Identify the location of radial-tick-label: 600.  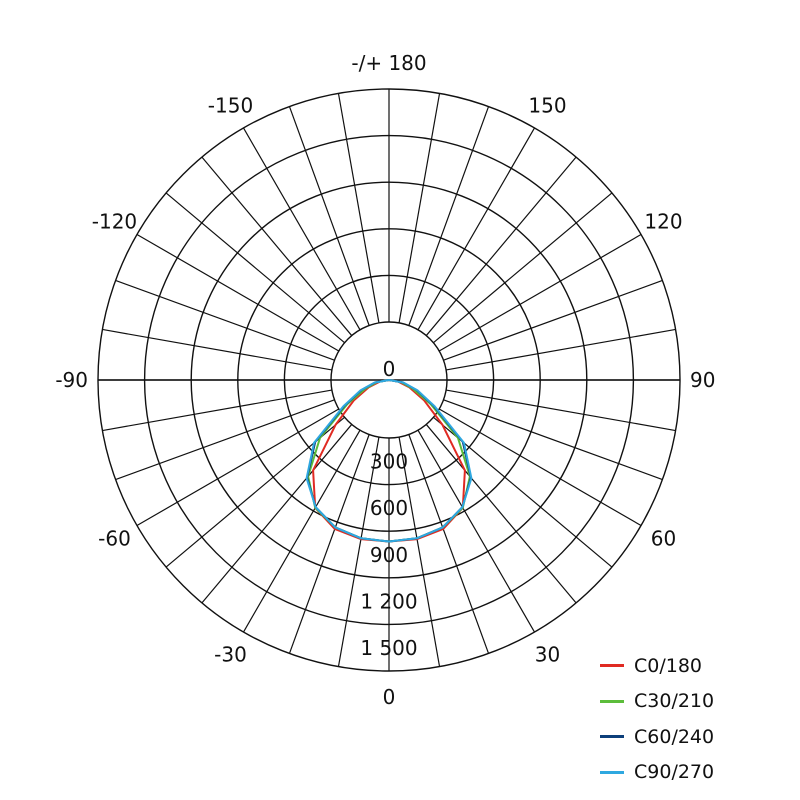
(389, 508).